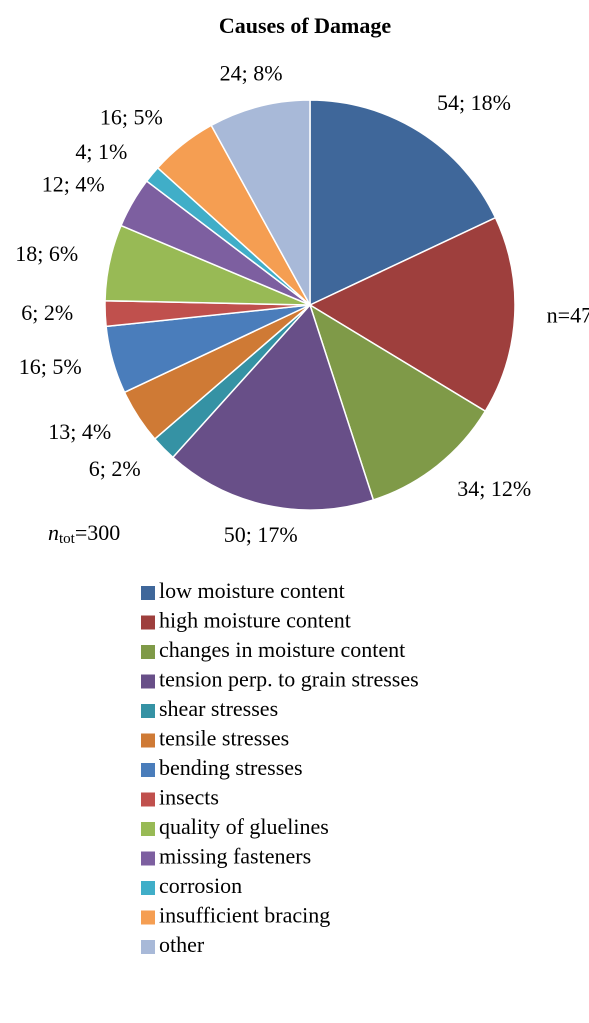 The width and height of the screenshot is (589, 1023). I want to click on legend-label: tensile stresses, so click(224, 738).